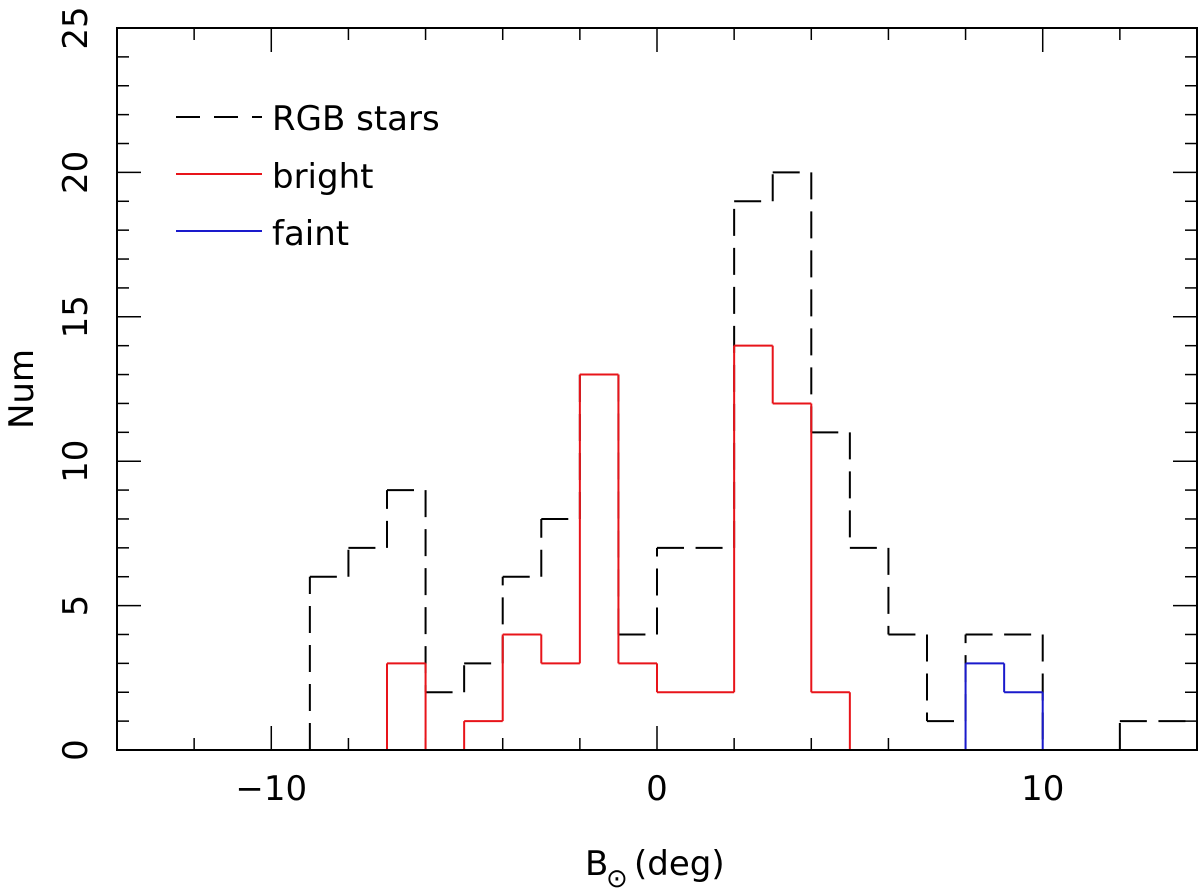  What do you see at coordinates (657, 789) in the screenshot?
I see `x-tick-label: 0` at bounding box center [657, 789].